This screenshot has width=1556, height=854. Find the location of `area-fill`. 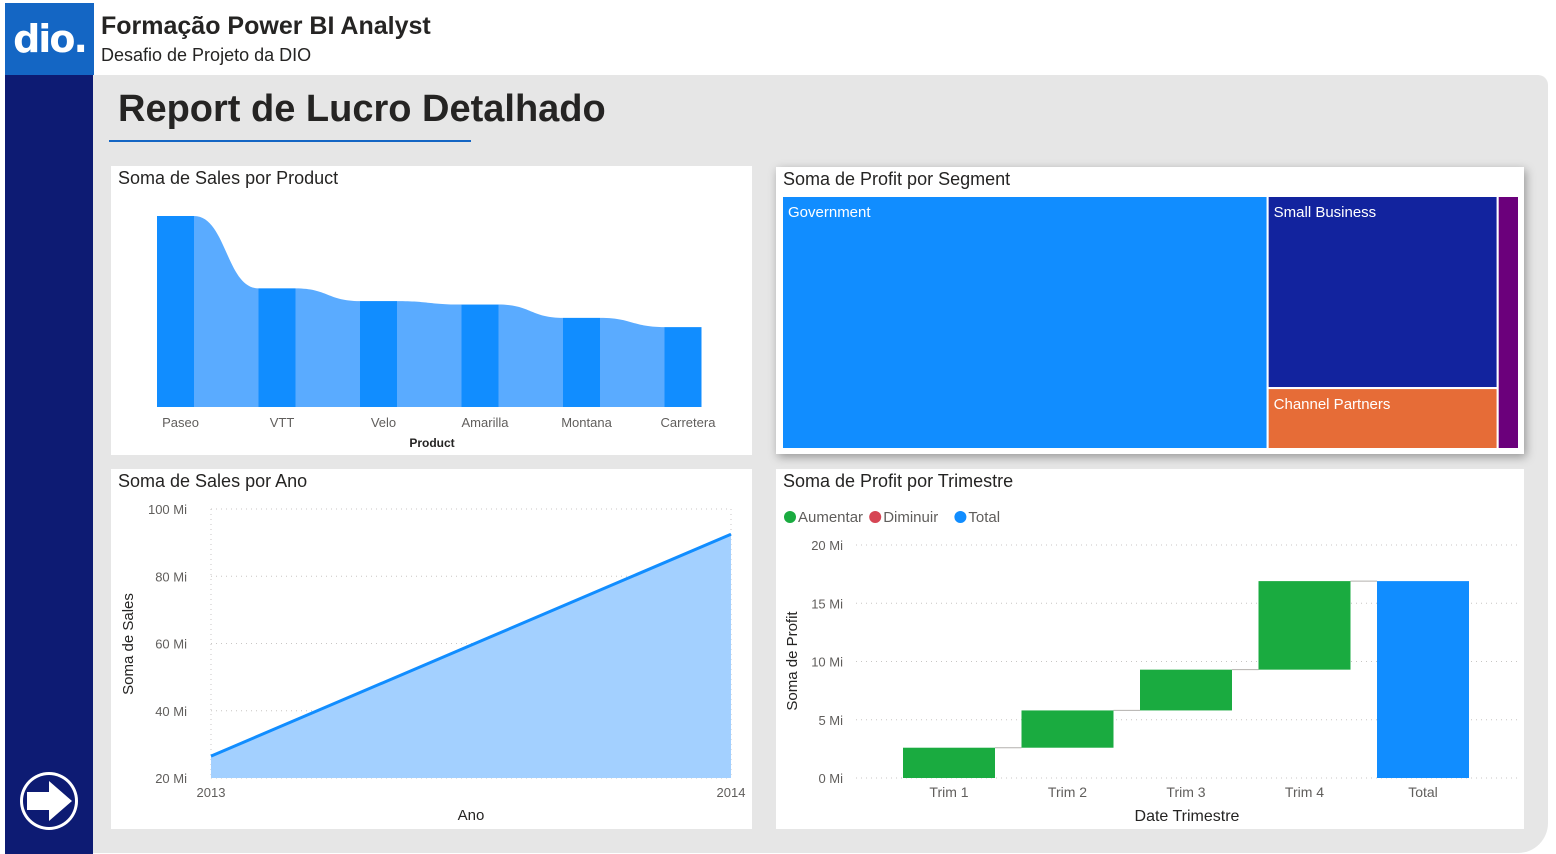

area-fill is located at coordinates (471, 656).